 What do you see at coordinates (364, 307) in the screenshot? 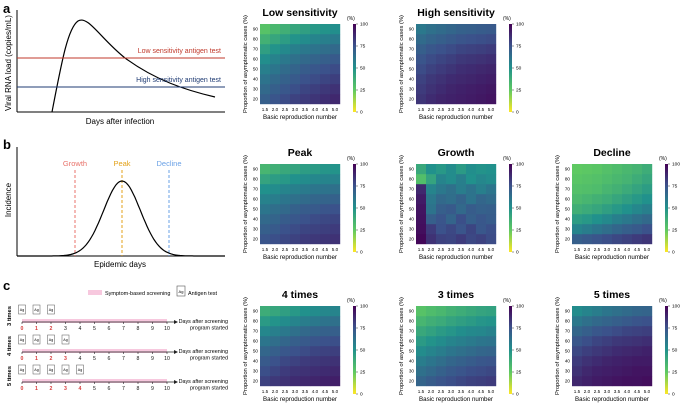
I see `colorbar-tick-label: 100` at bounding box center [364, 307].